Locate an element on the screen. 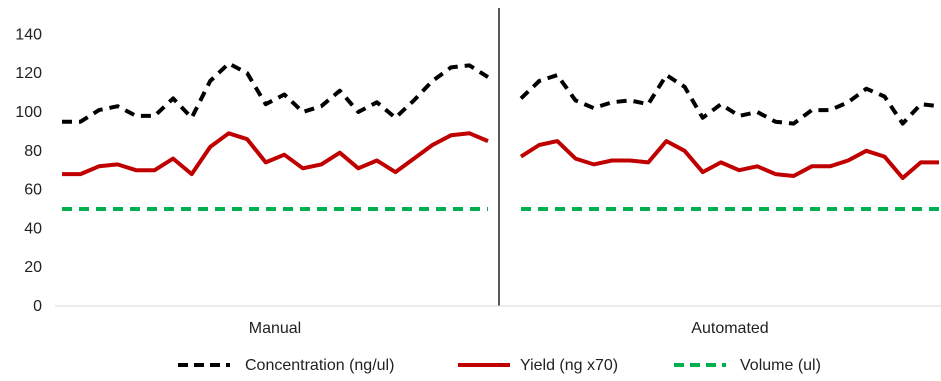 This screenshot has width=941, height=381. legend-label-yield: Yield (ng x70) is located at coordinates (569, 365).